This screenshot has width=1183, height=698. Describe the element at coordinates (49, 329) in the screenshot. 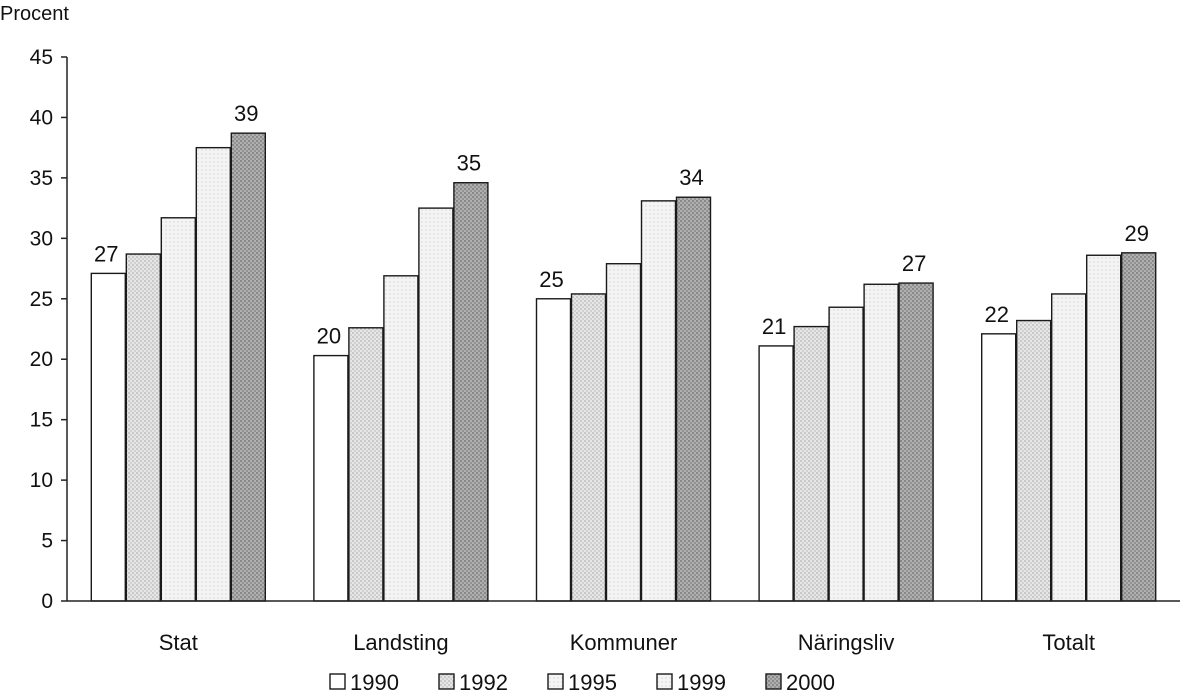

I see `y-axis: 0 5 10 15 20 25 30 35 40 45` at that location.